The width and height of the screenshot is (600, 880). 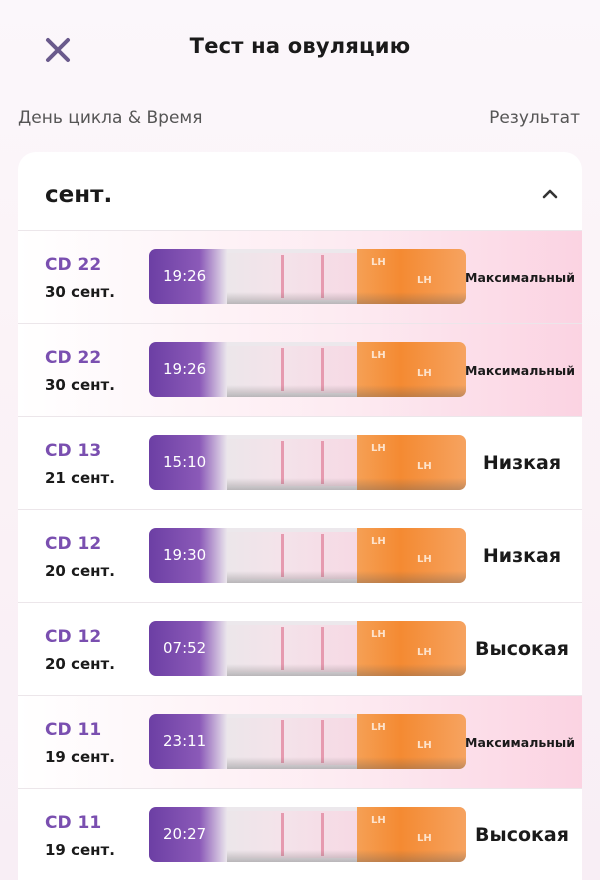 I want to click on column-header-cycle-day-time: День цикла & Время, so click(x=110, y=118).